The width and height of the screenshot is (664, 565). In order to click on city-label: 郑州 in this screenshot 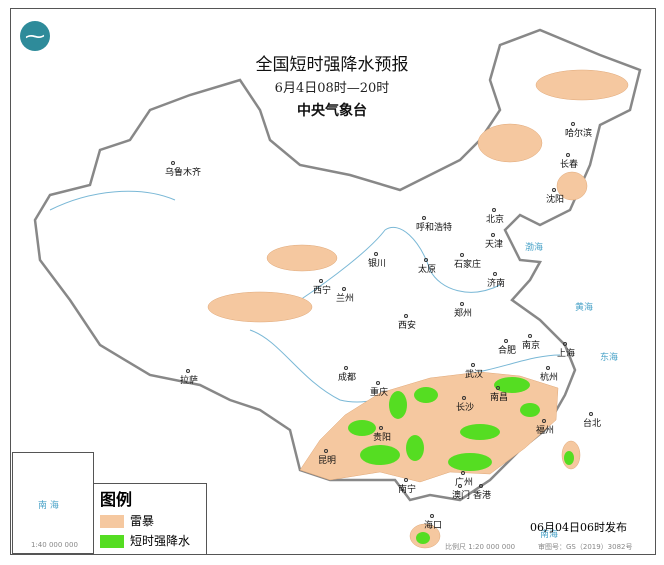, I will do `click(463, 314)`.